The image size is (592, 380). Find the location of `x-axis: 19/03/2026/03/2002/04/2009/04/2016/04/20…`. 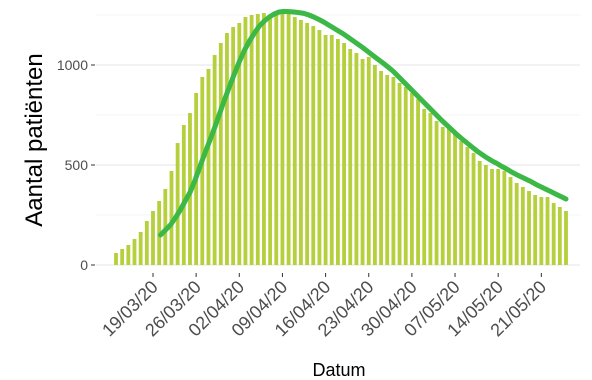

x-axis: 19/03/2026/03/2002/04/2009/04/2016/04/20… is located at coordinates (324, 306).